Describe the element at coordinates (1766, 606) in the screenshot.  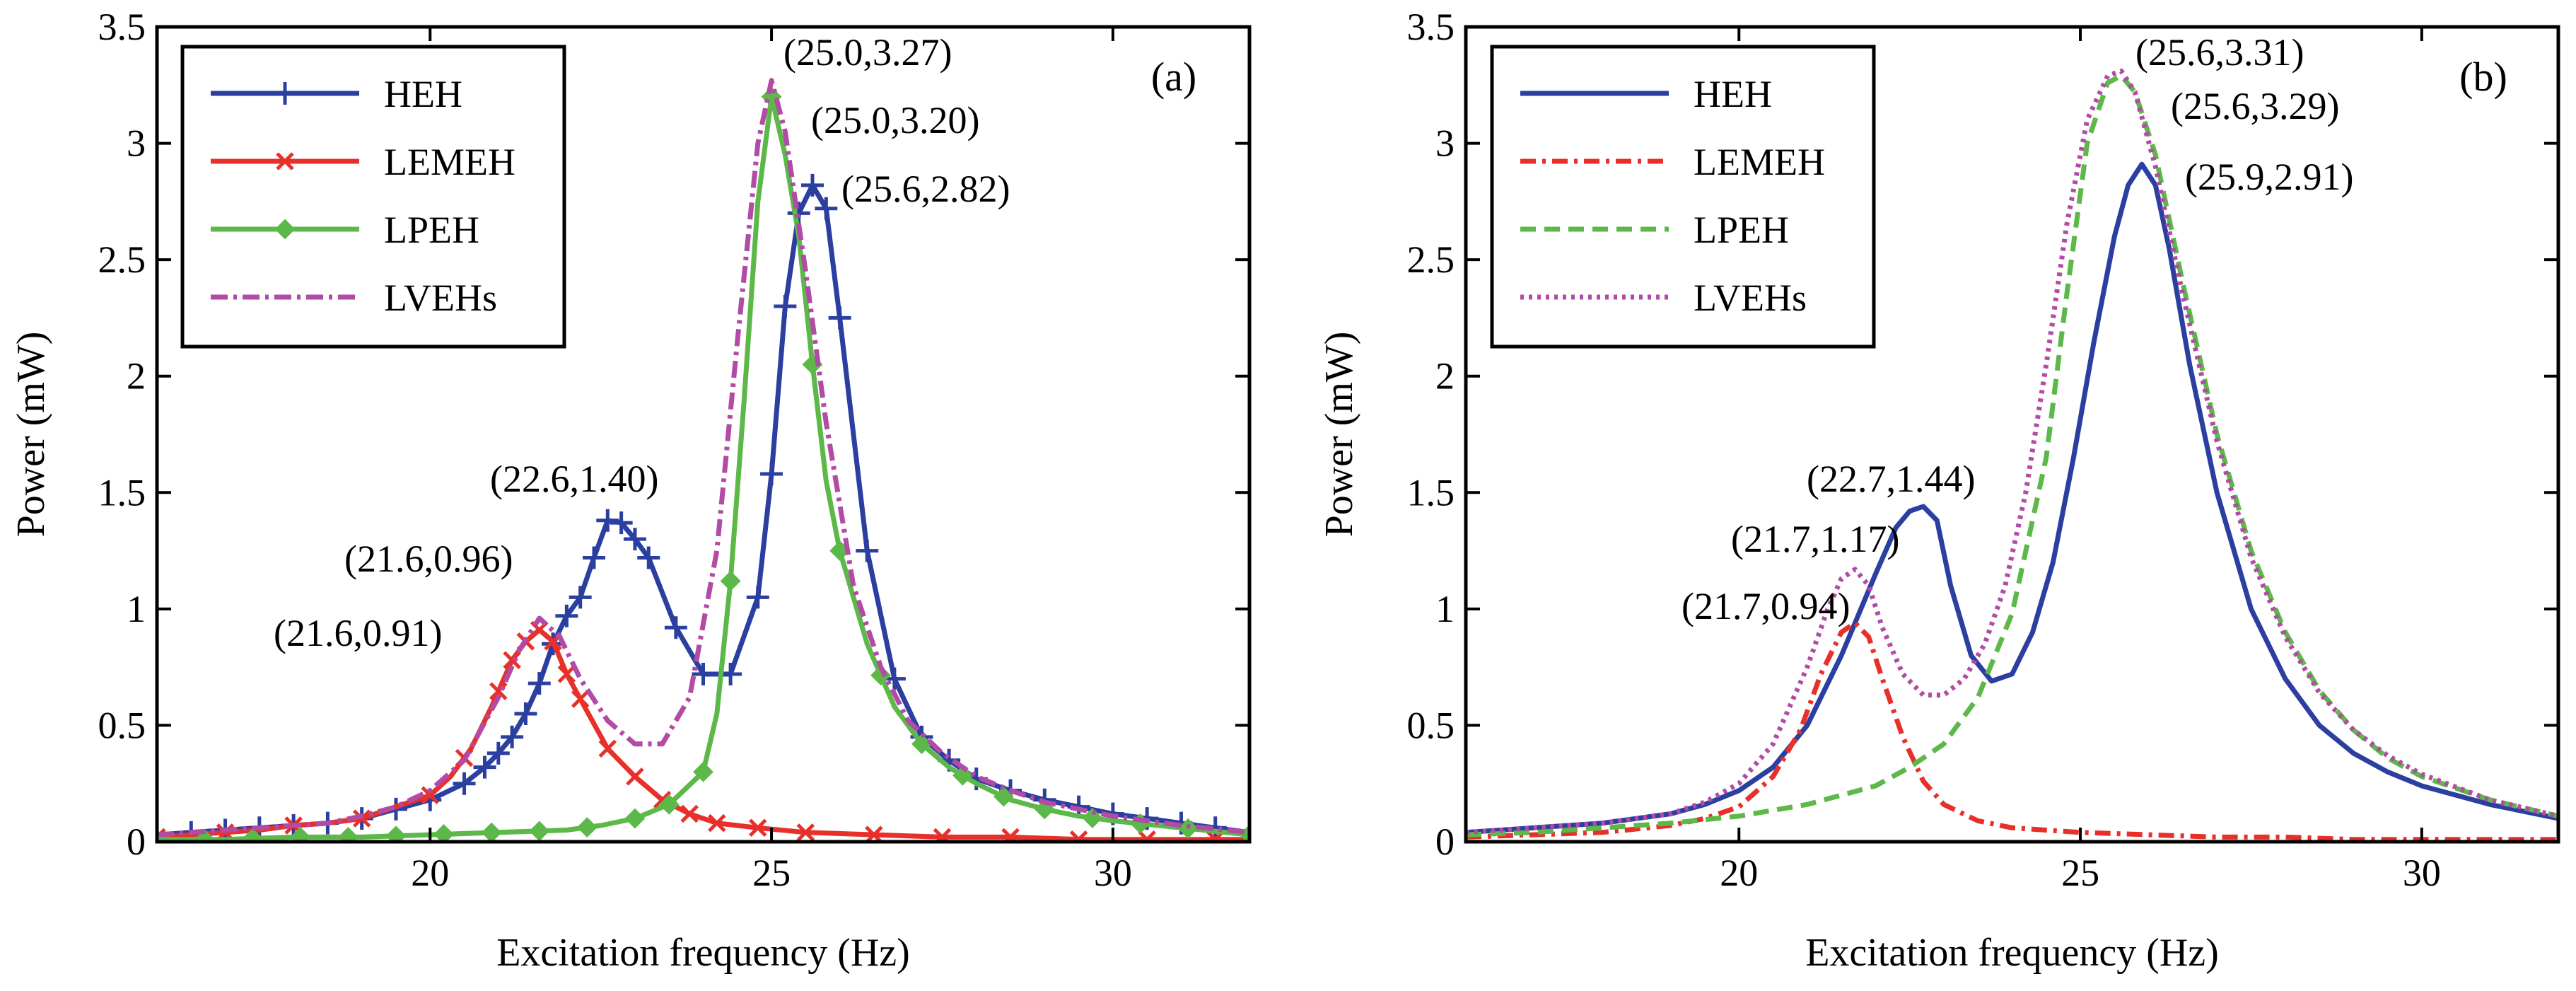
I see `peak-annotation: (21.7,0.94)` at that location.